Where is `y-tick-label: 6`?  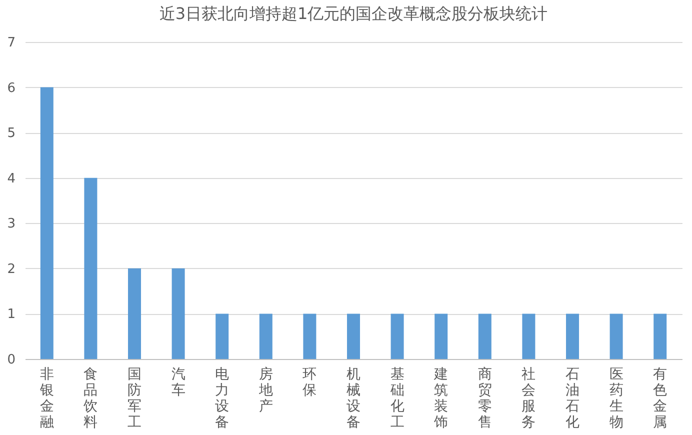
y-tick-label: 6 is located at coordinates (11, 88).